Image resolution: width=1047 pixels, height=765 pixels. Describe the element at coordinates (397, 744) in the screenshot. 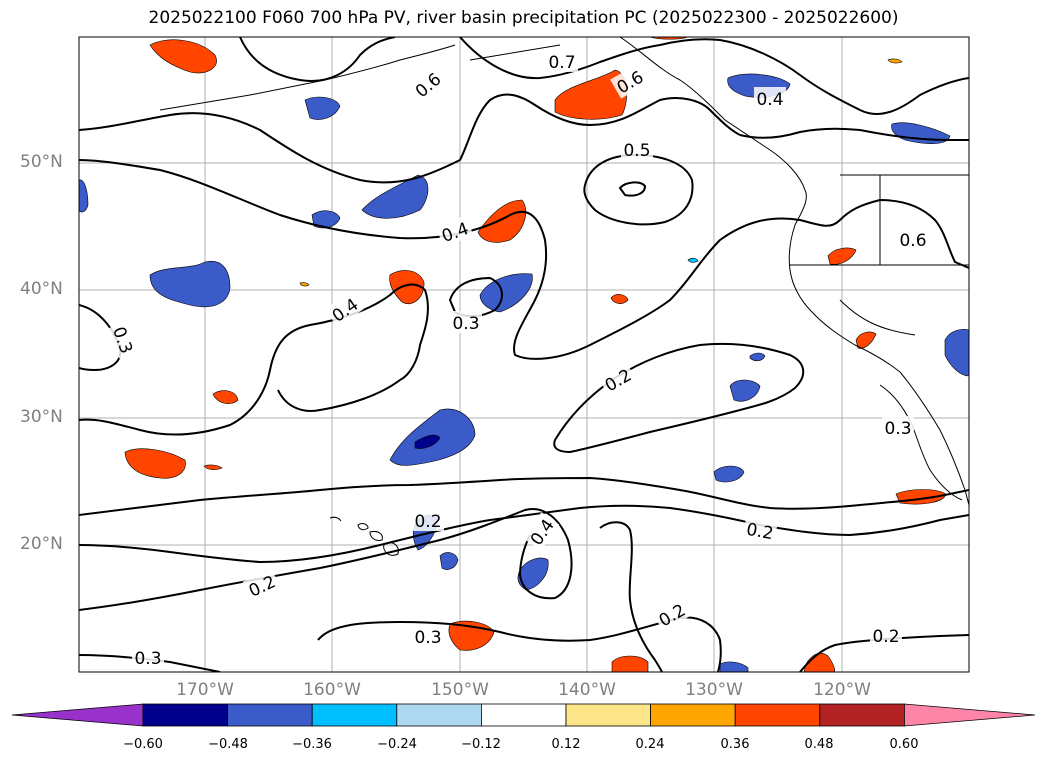

I see `colorbar-tick-label: −0.24` at that location.